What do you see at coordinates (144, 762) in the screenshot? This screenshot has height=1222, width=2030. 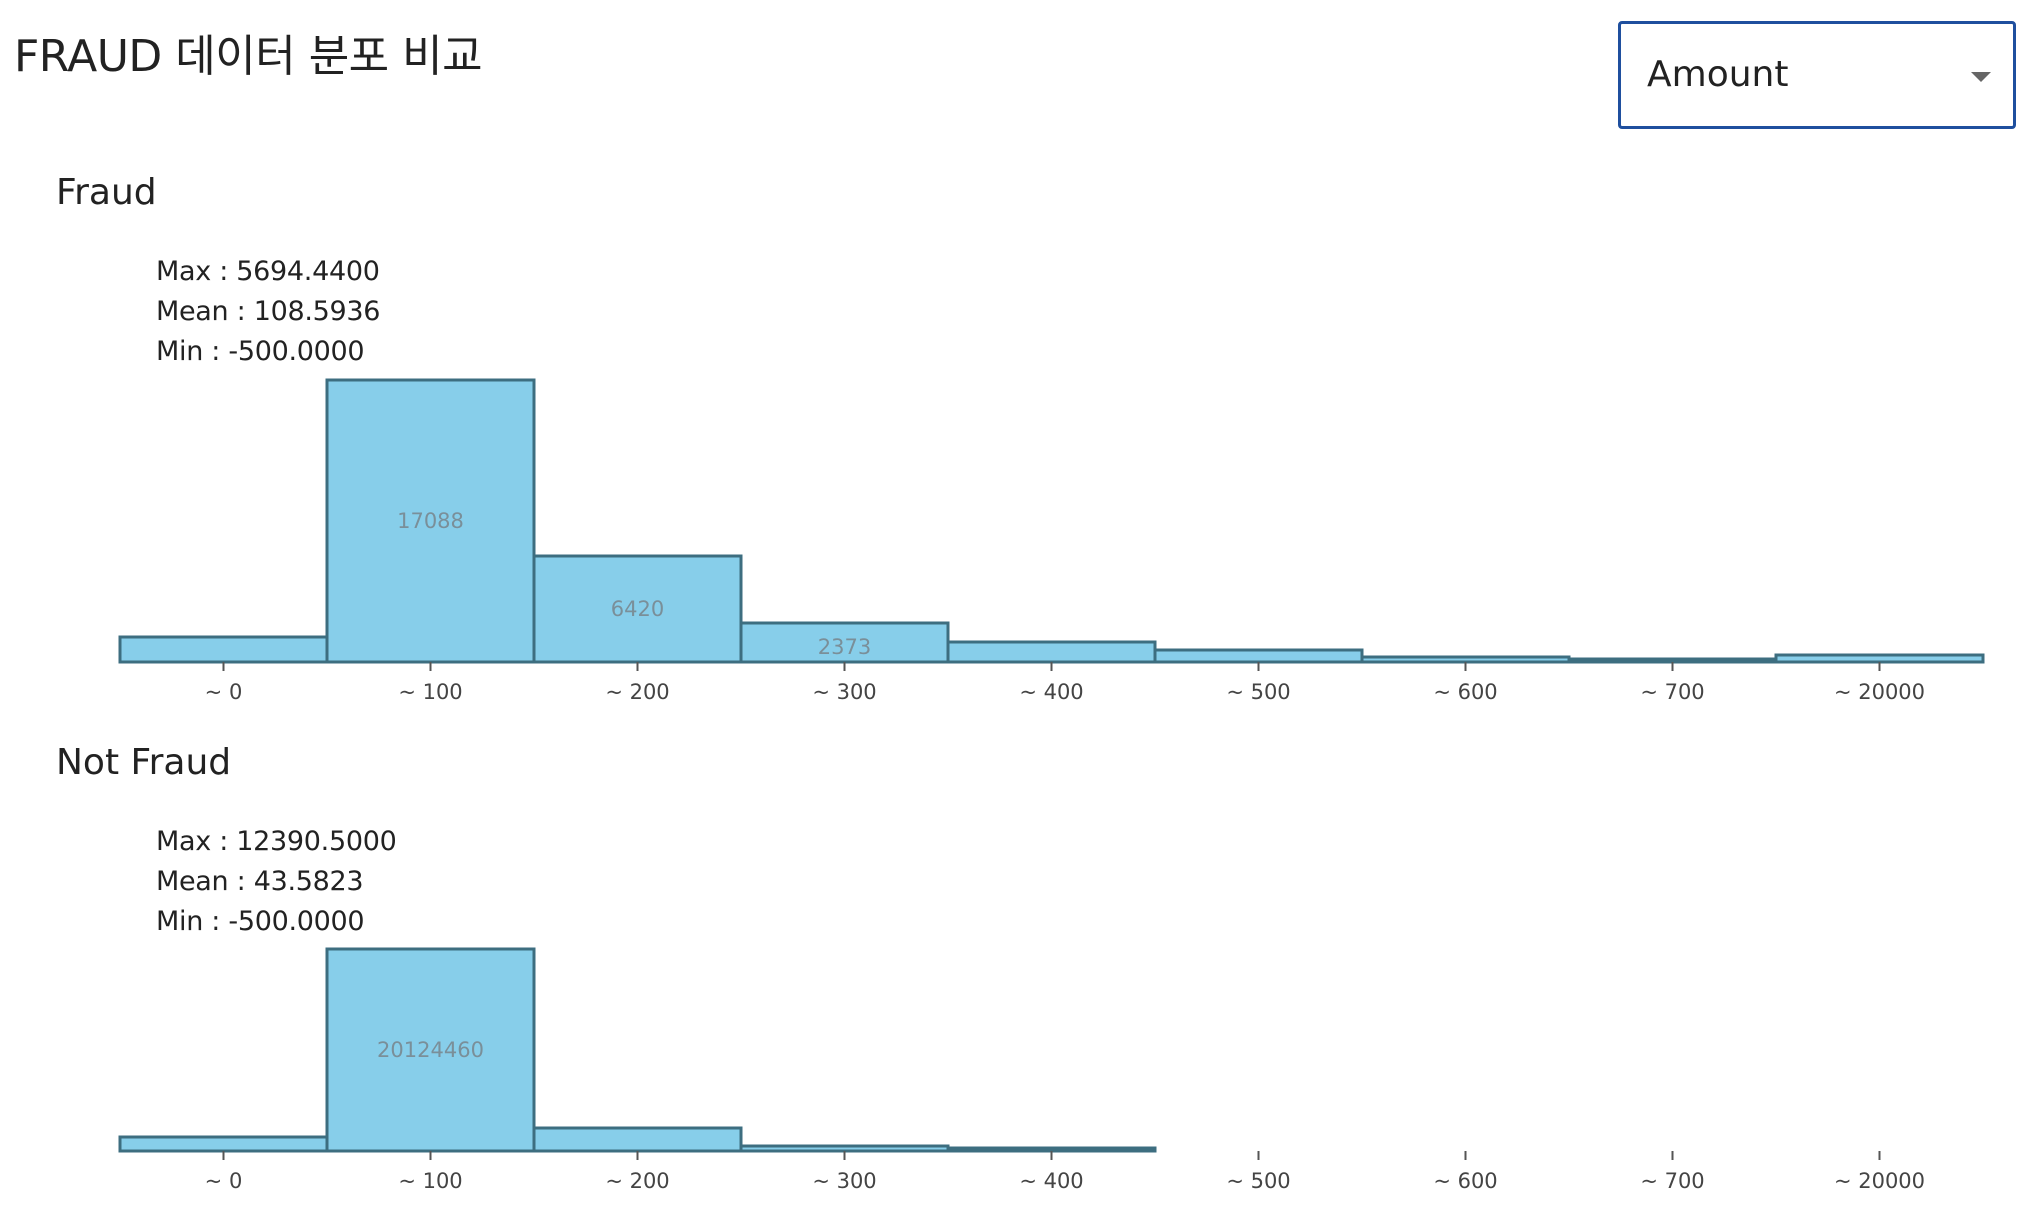 I see `not-fraud-section-title: Not Fraud` at bounding box center [144, 762].